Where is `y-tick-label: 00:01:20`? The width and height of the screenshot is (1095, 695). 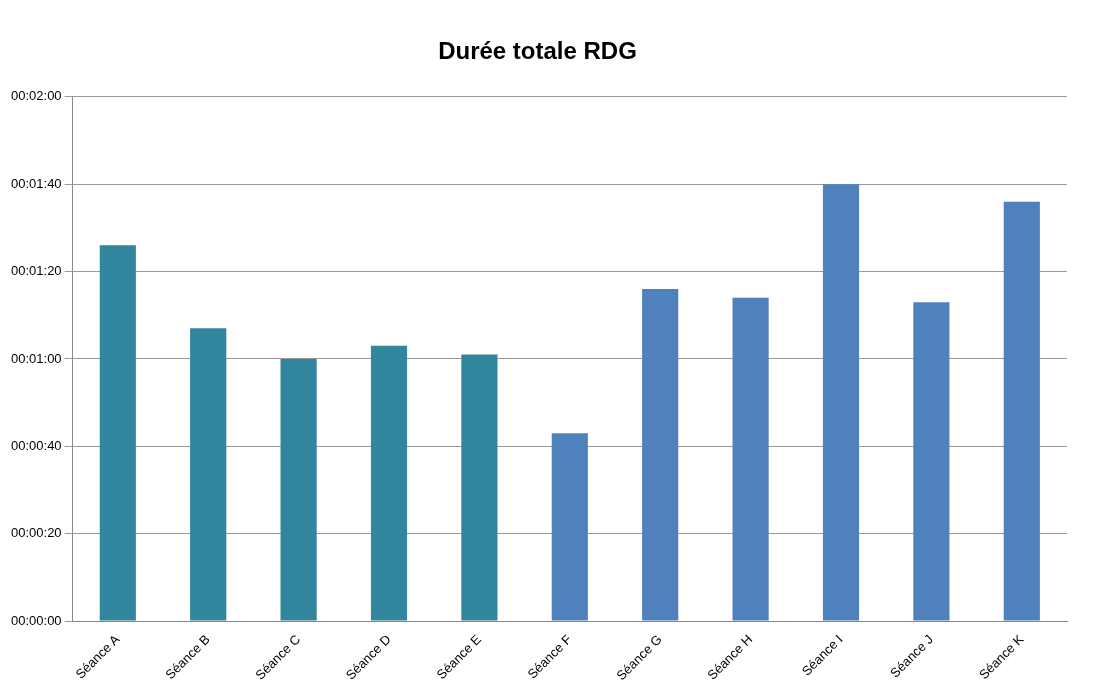 y-tick-label: 00:01:20 is located at coordinates (36, 271).